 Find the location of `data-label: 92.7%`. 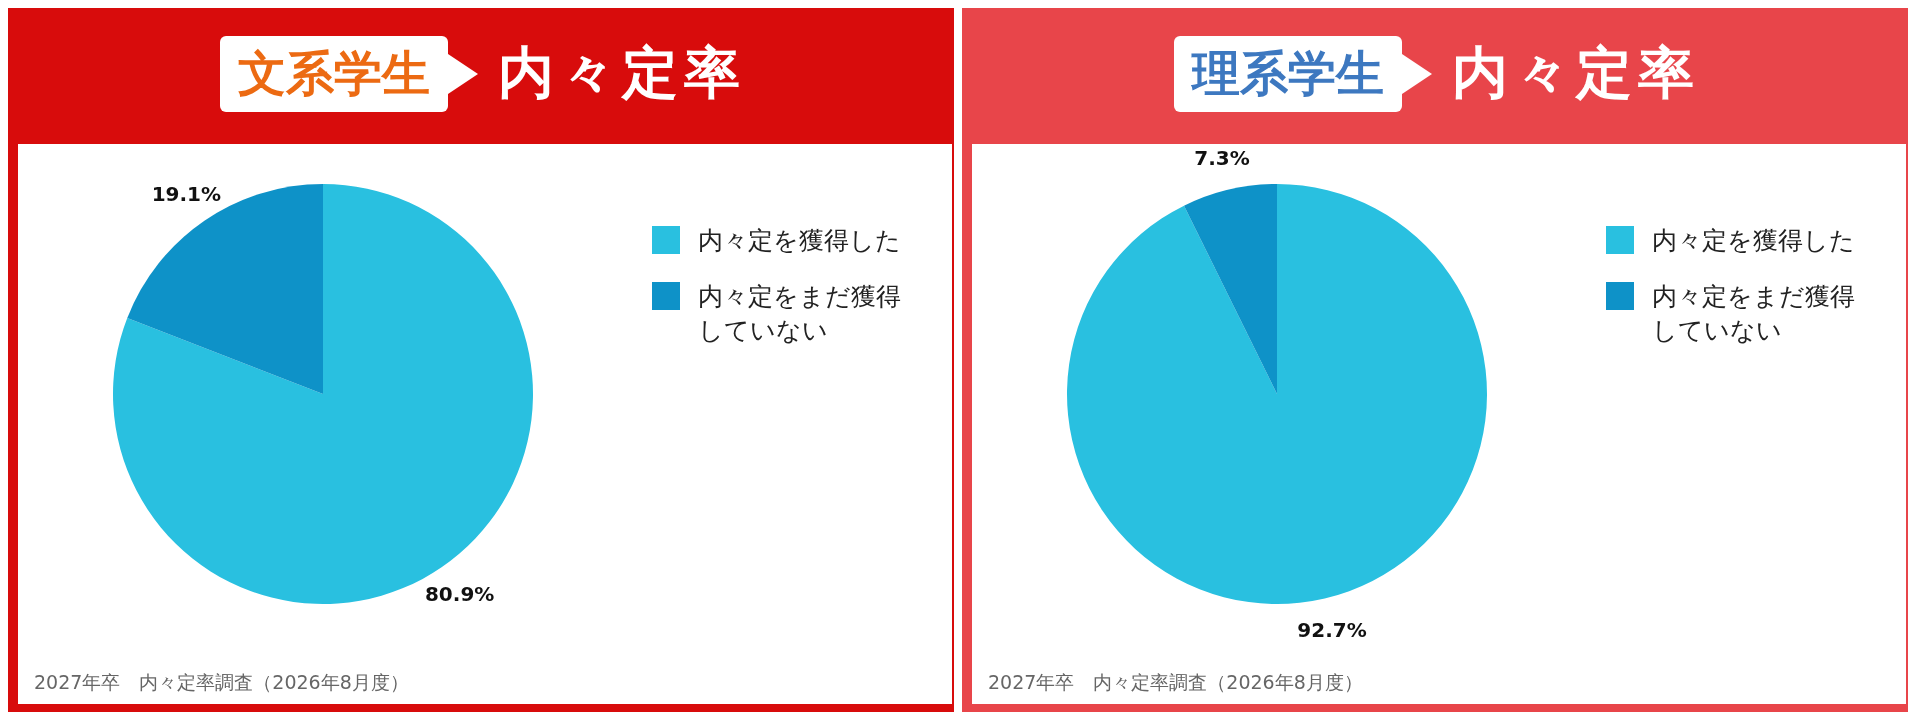

data-label: 92.7% is located at coordinates (1332, 629).